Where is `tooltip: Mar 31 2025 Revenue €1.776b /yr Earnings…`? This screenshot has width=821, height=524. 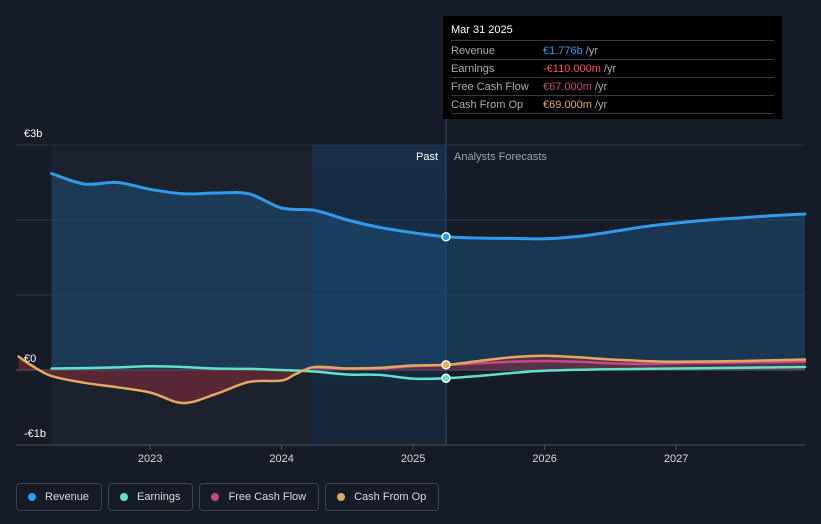
tooltip: Mar 31 2025 Revenue €1.776b /yr Earnings… is located at coordinates (612, 67).